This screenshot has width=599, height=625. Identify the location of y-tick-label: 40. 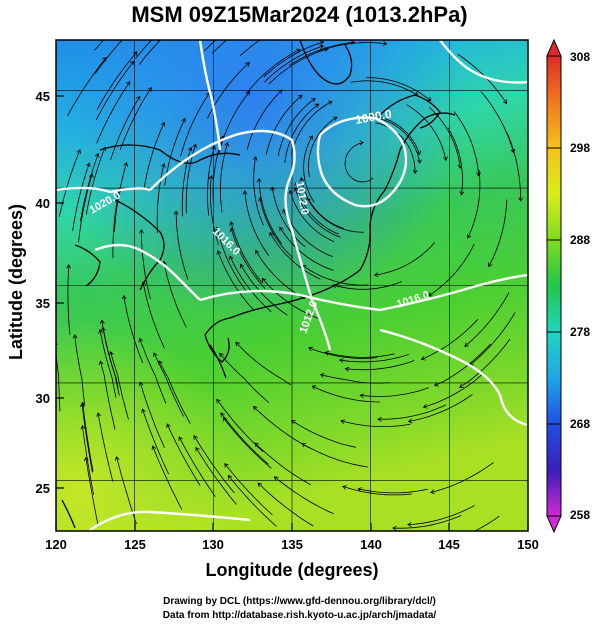
(43, 203).